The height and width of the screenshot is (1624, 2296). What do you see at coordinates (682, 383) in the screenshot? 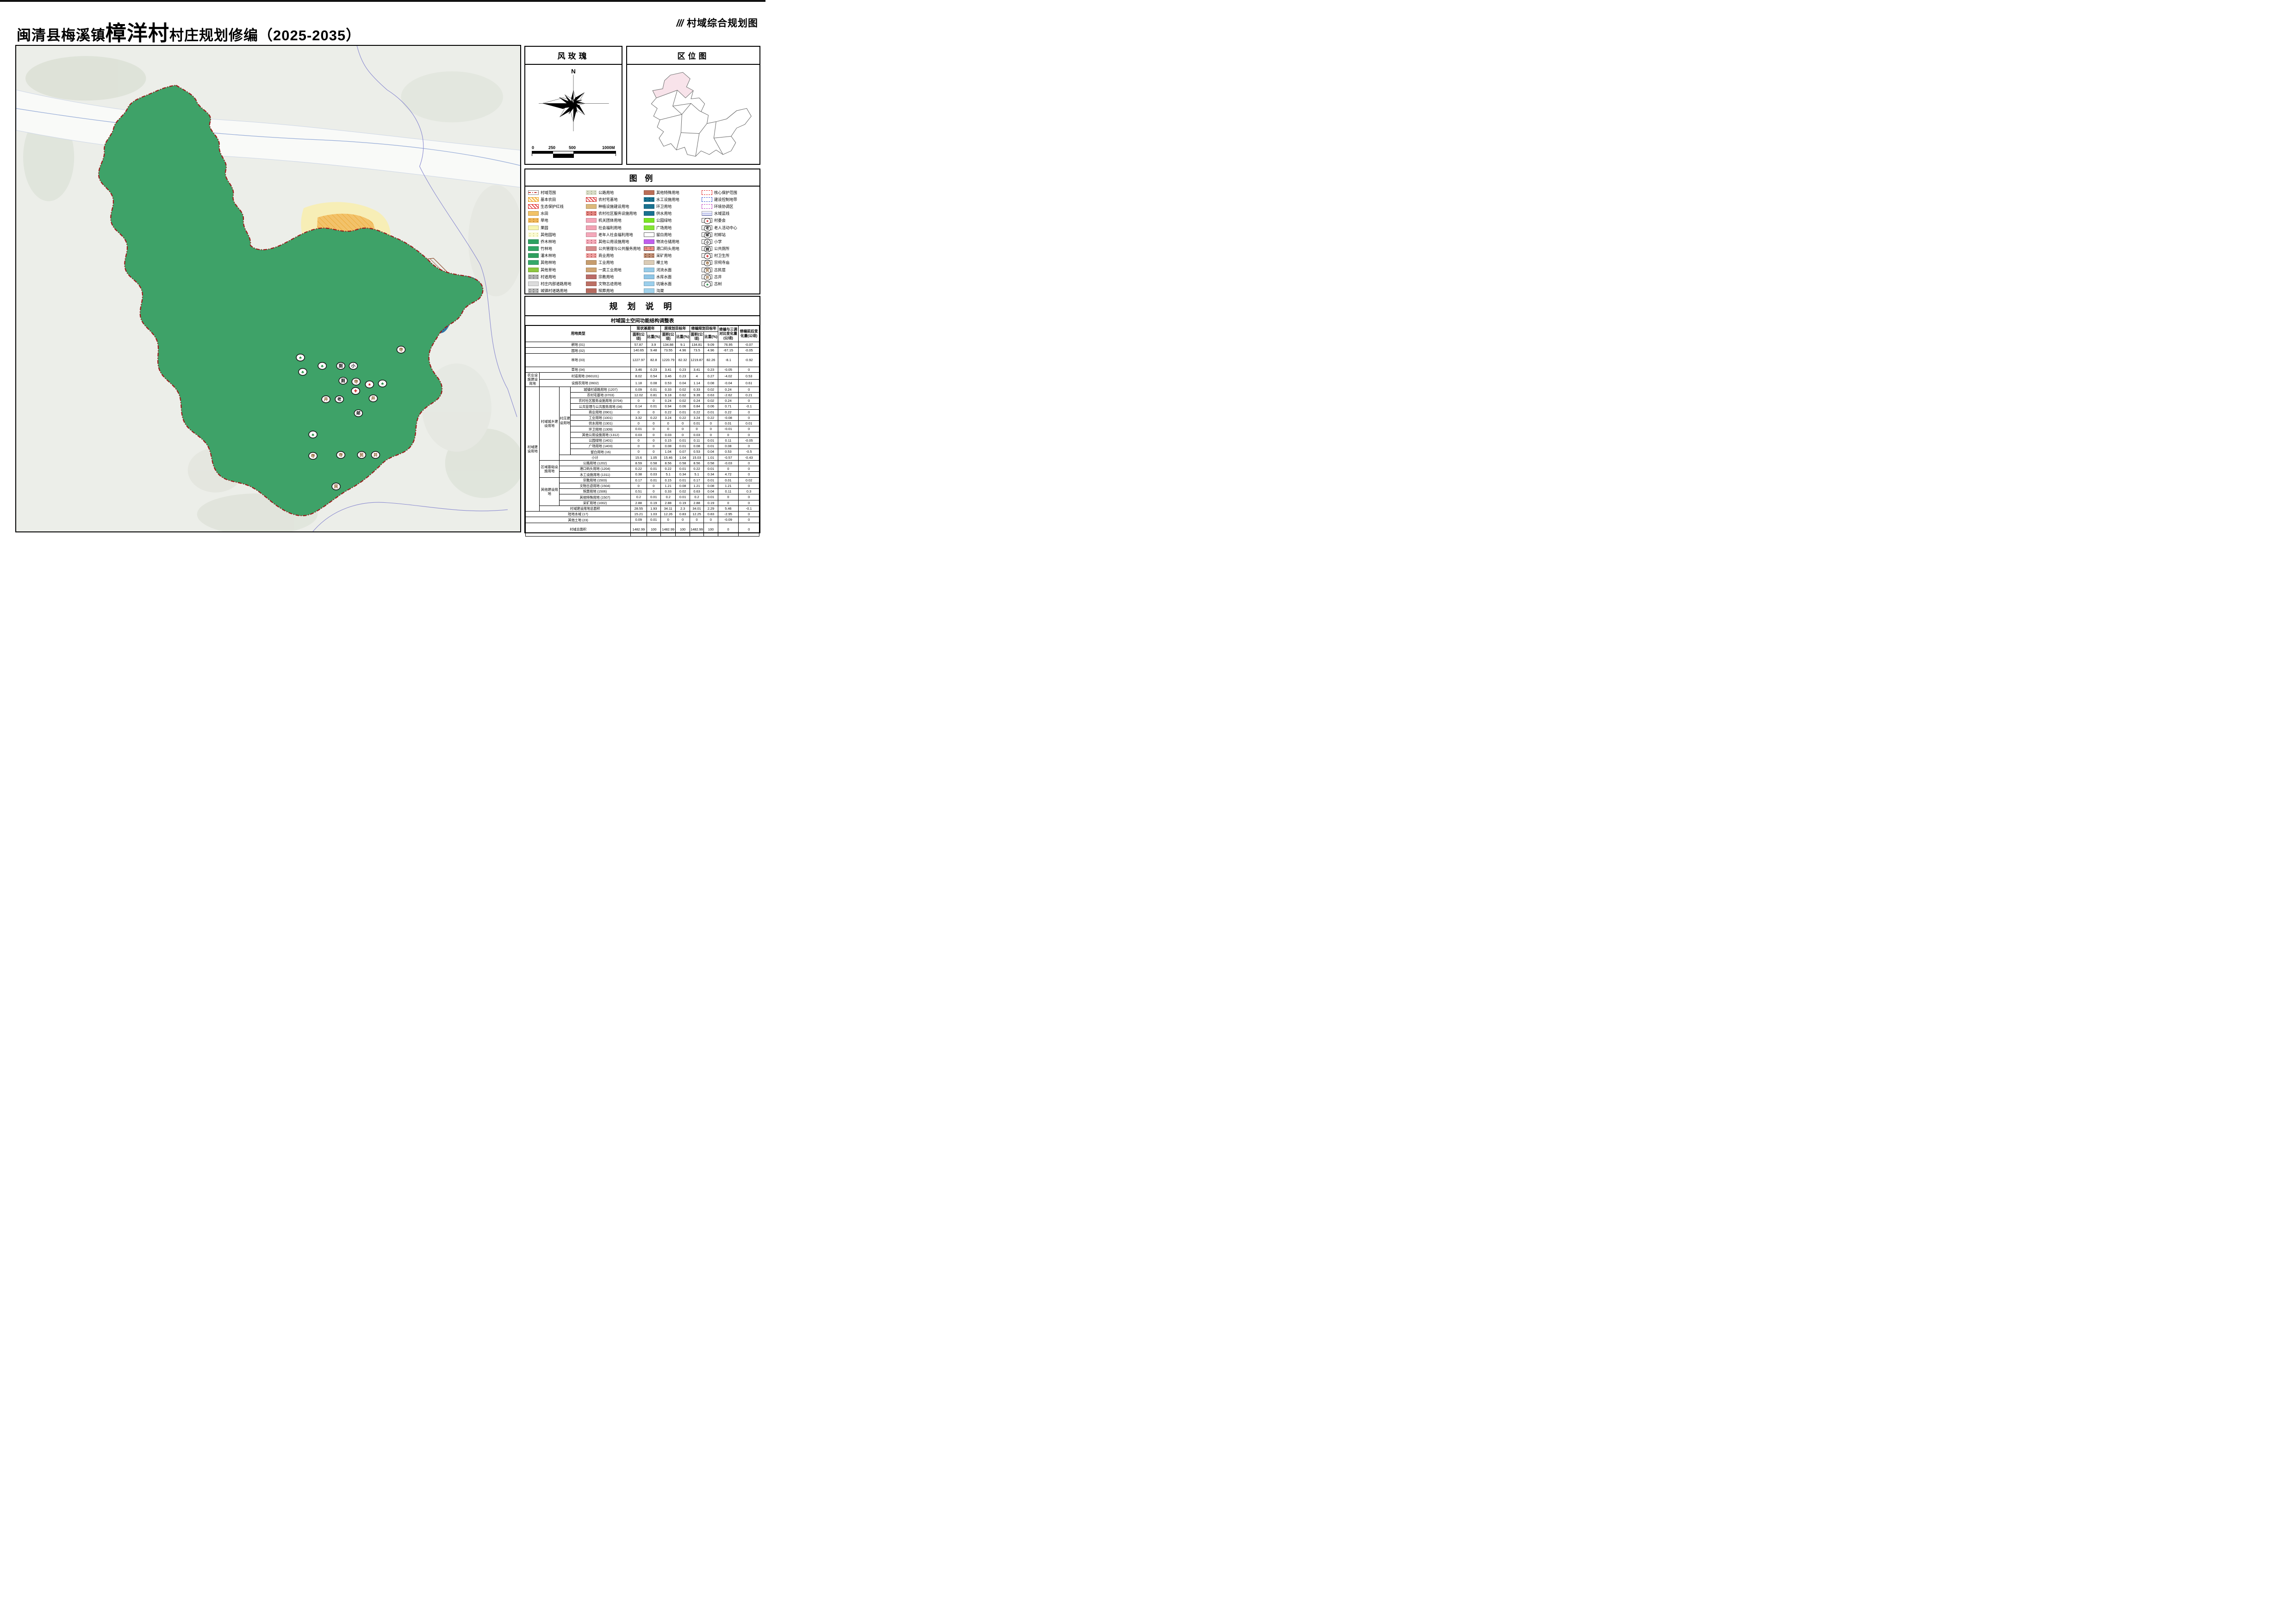
I see `landuse-value: 0.04` at bounding box center [682, 383].